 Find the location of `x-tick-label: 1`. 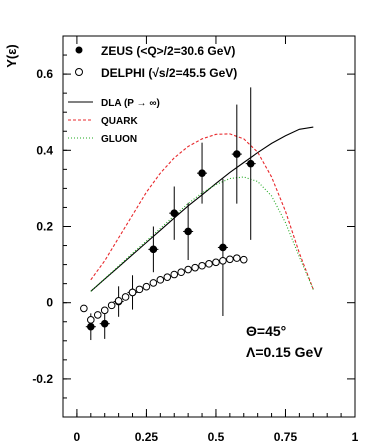

x-tick-label: 1 is located at coordinates (355, 437).